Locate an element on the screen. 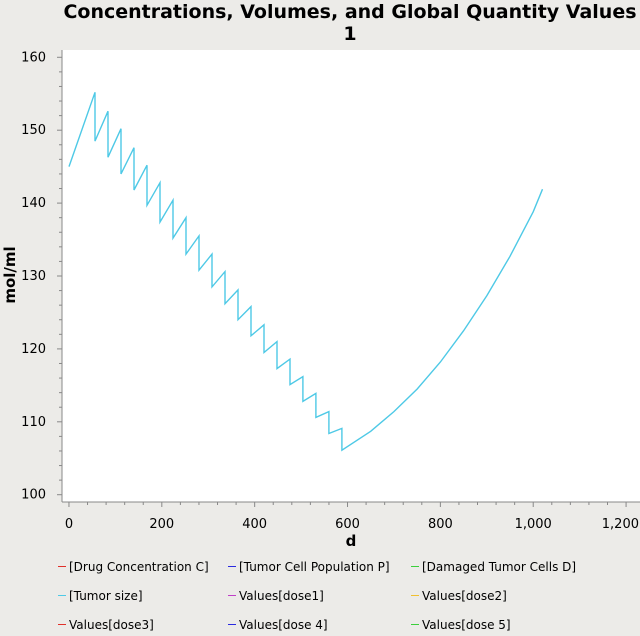 The width and height of the screenshot is (640, 636). legend-item: Values[dose1] is located at coordinates (276, 596).